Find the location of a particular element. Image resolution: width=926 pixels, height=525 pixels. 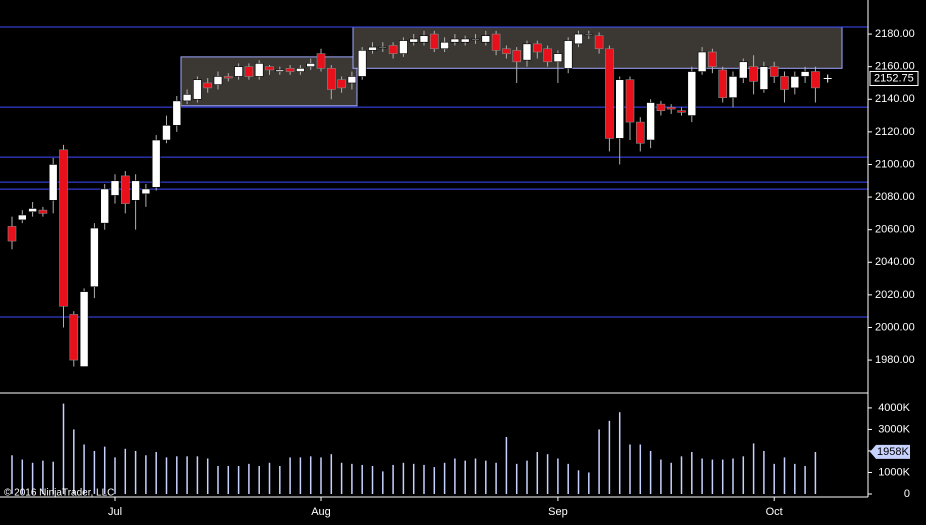

y-tick-label: 2100.00 is located at coordinates (895, 164).